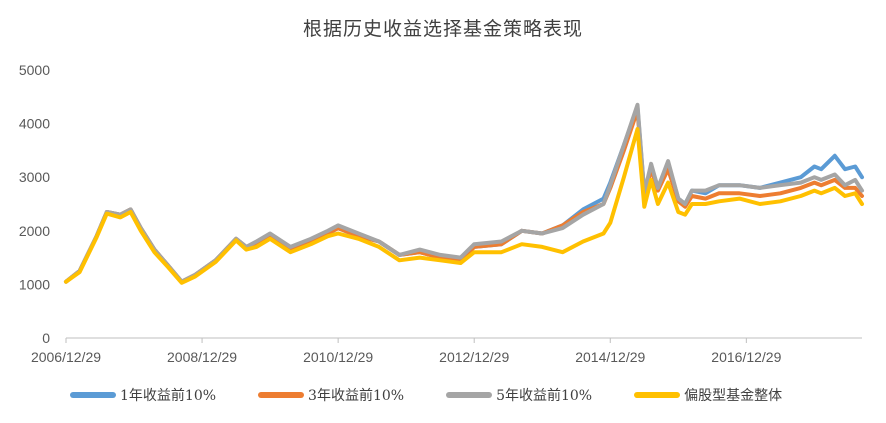  What do you see at coordinates (34, 231) in the screenshot?
I see `y-tick-label: 2000` at bounding box center [34, 231].